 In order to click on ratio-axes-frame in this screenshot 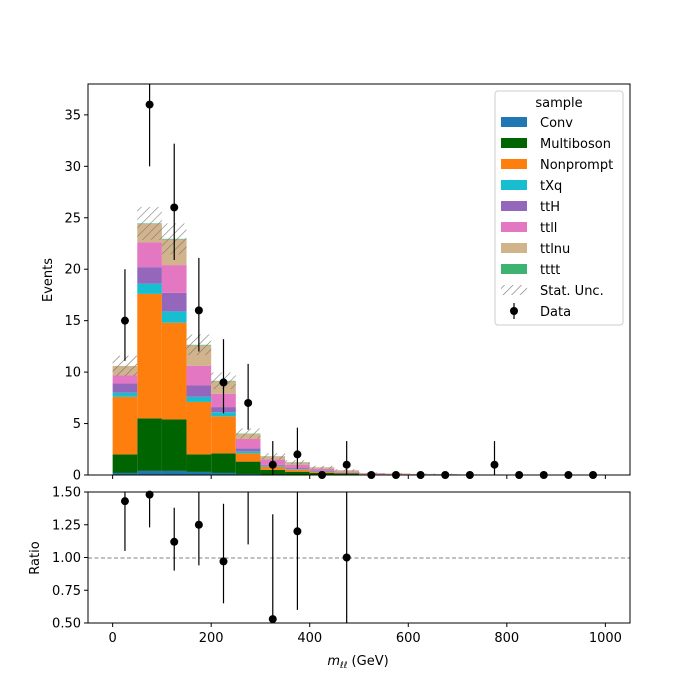, I will do `click(359, 557)`.